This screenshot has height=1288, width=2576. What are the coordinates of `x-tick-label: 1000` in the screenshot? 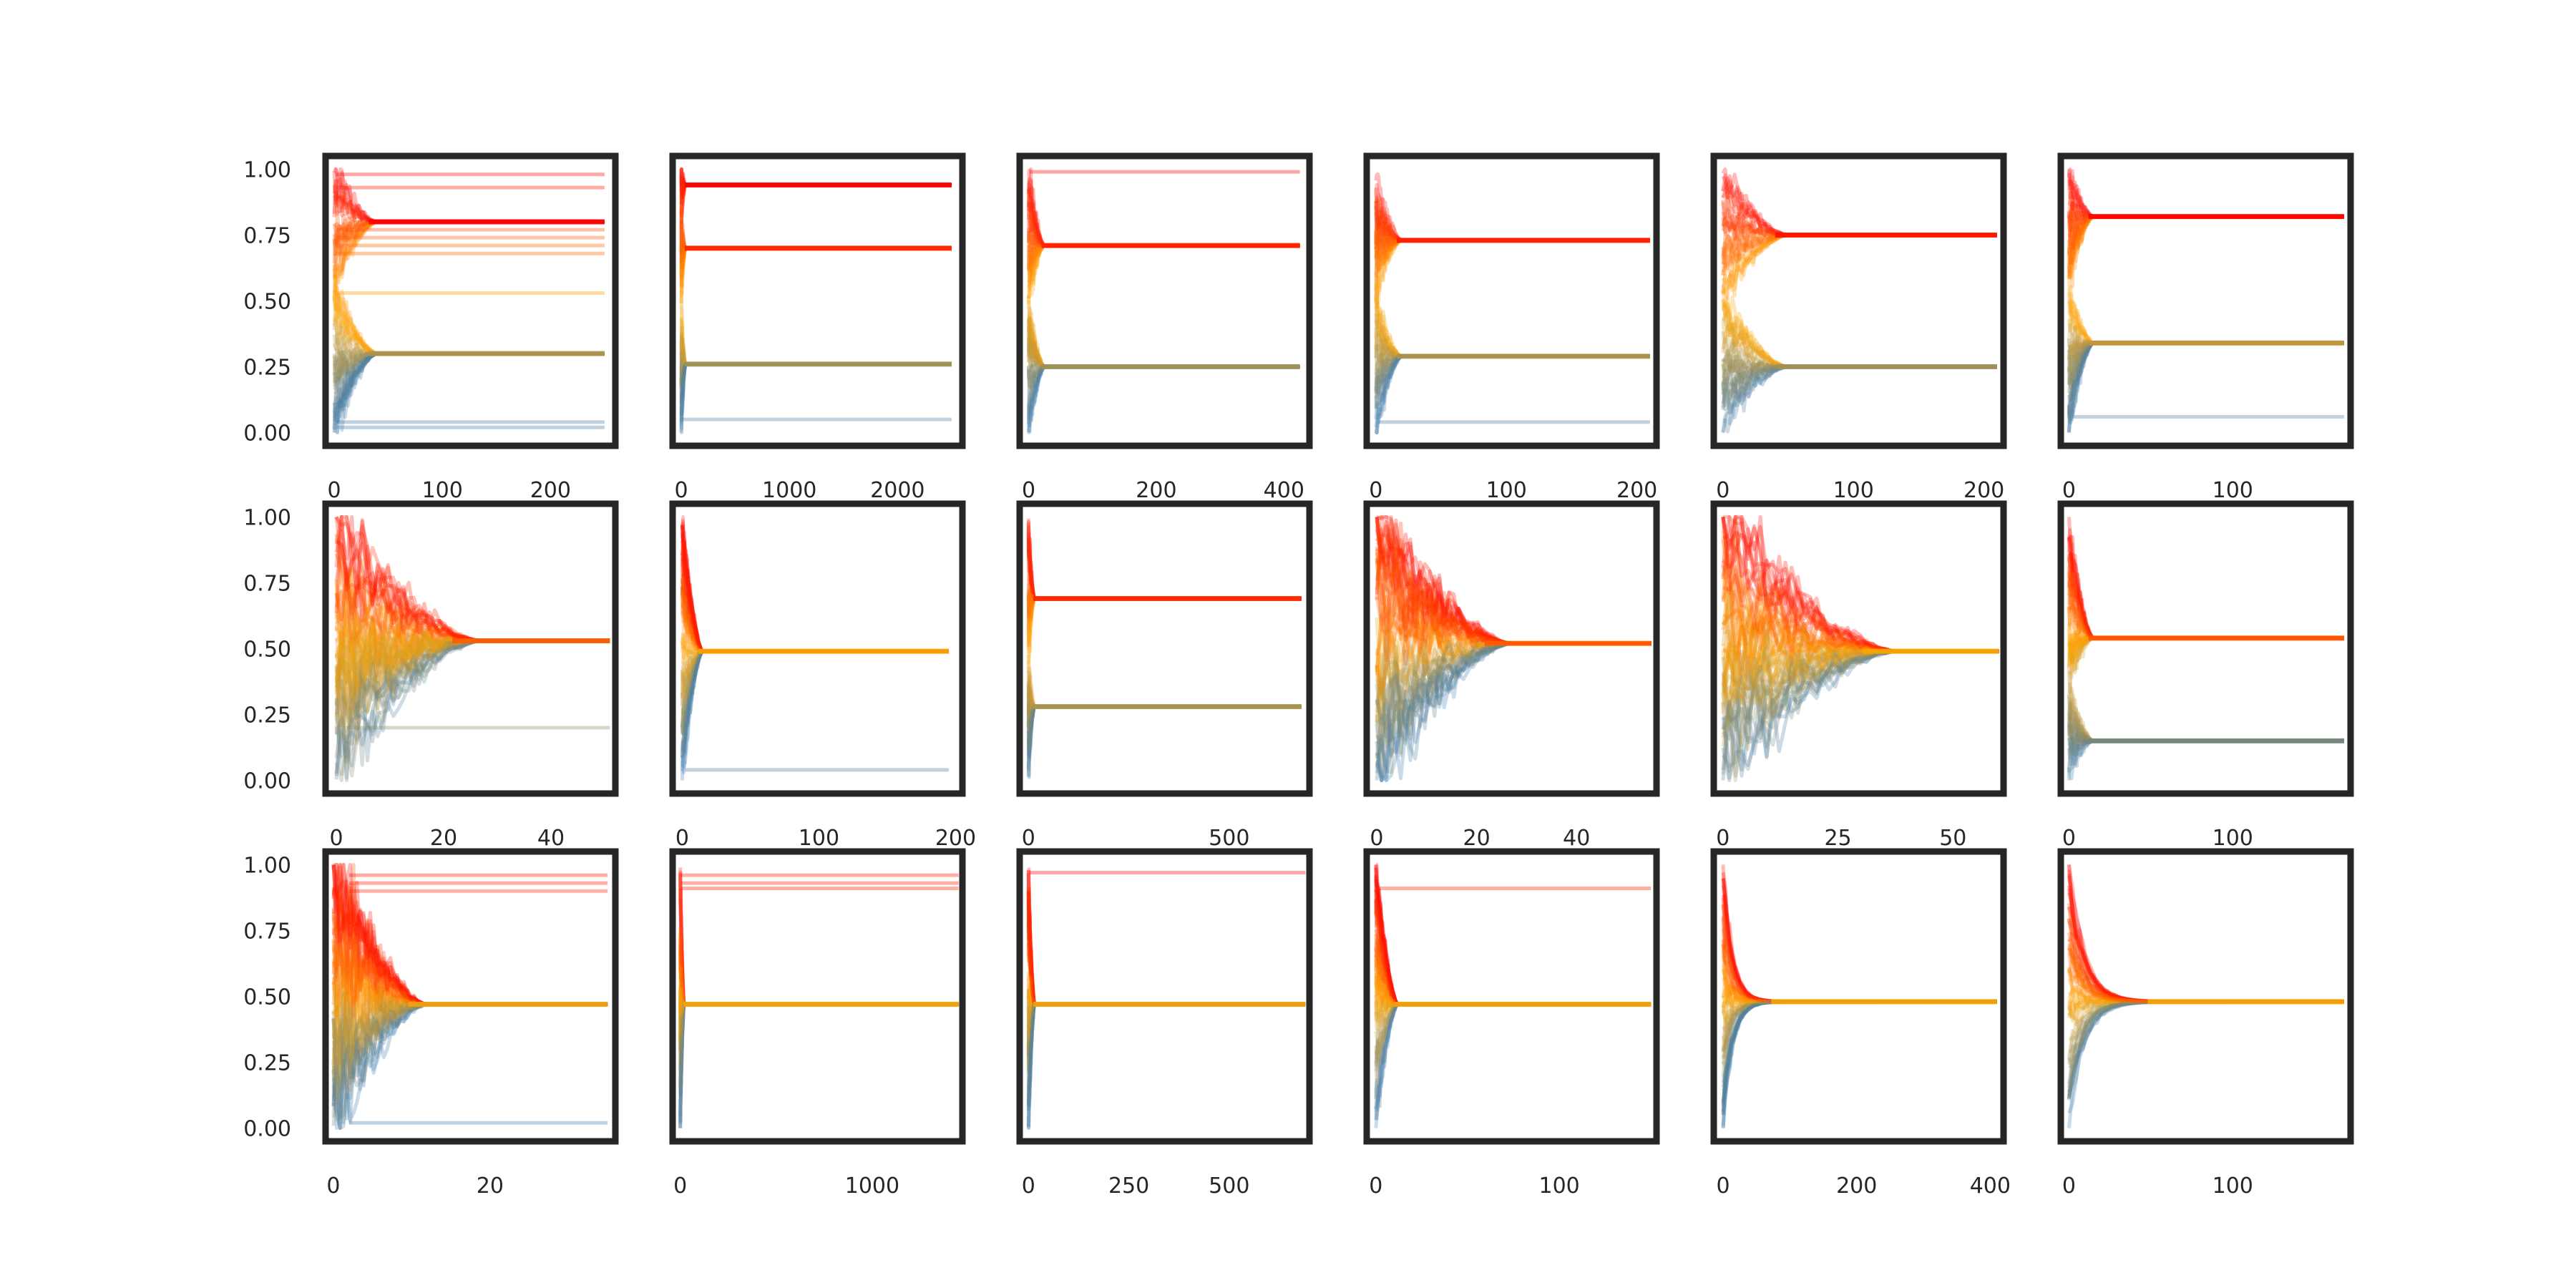 It's located at (789, 490).